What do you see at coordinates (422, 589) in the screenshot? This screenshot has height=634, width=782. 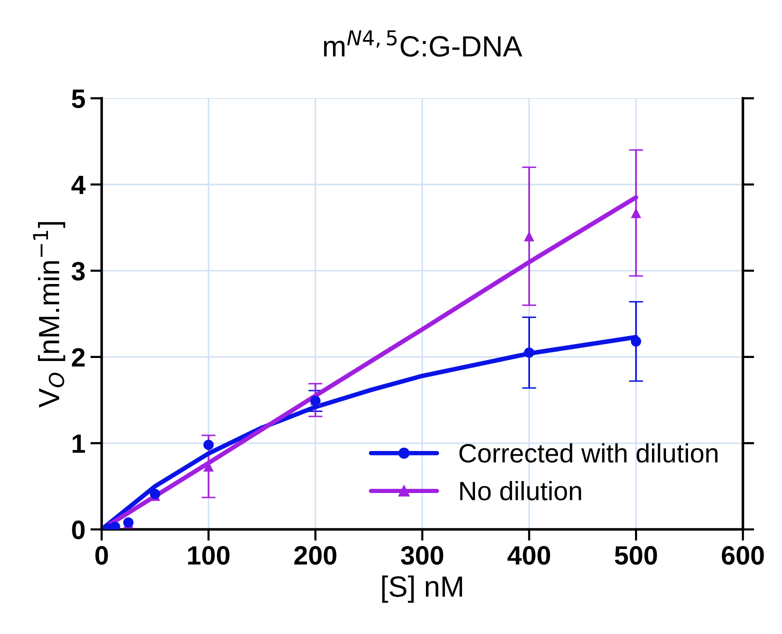 I see `x-axis-title: [S] nM` at bounding box center [422, 589].